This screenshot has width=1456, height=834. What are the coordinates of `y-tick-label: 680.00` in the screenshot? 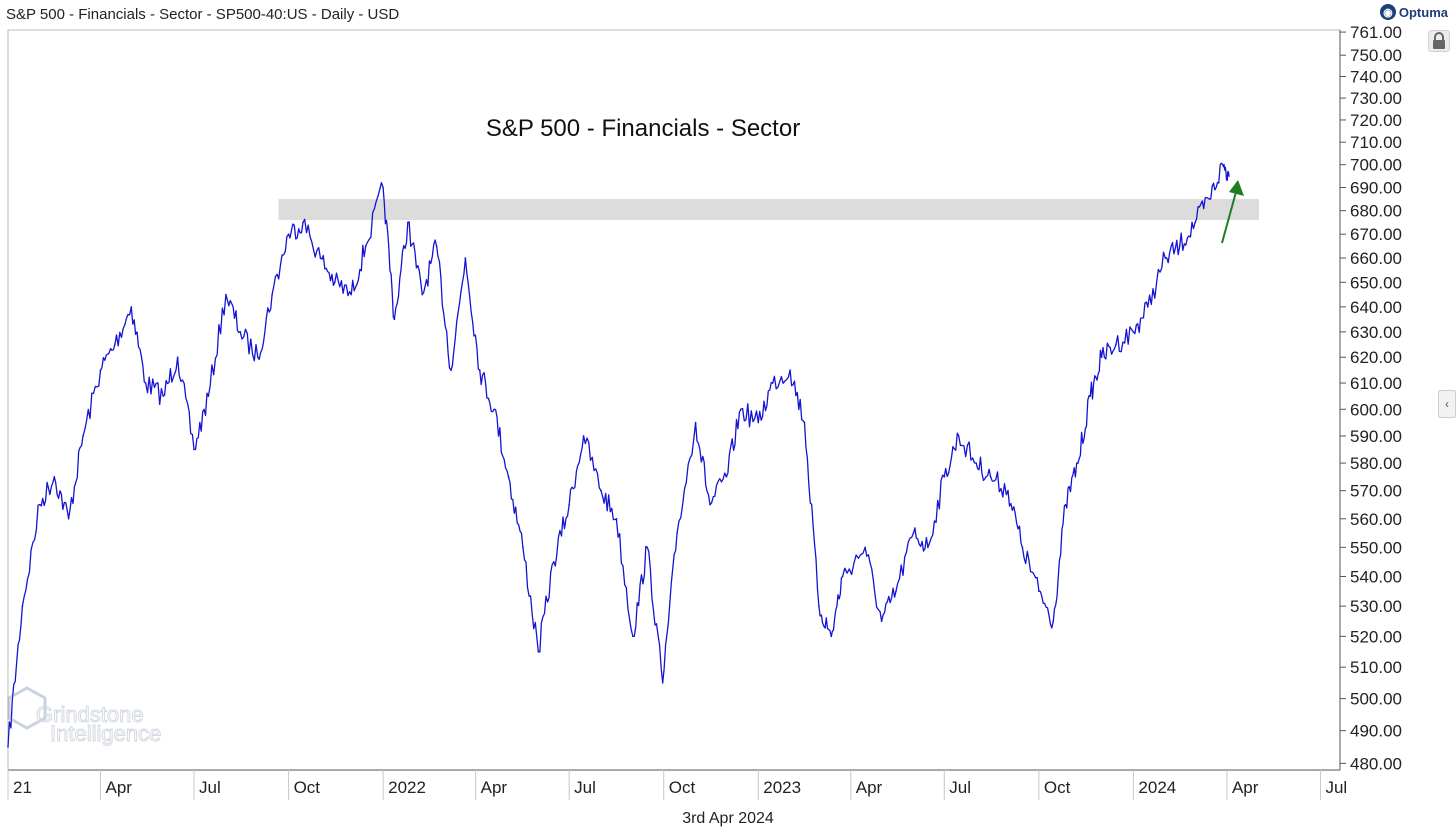 It's located at (1376, 211).